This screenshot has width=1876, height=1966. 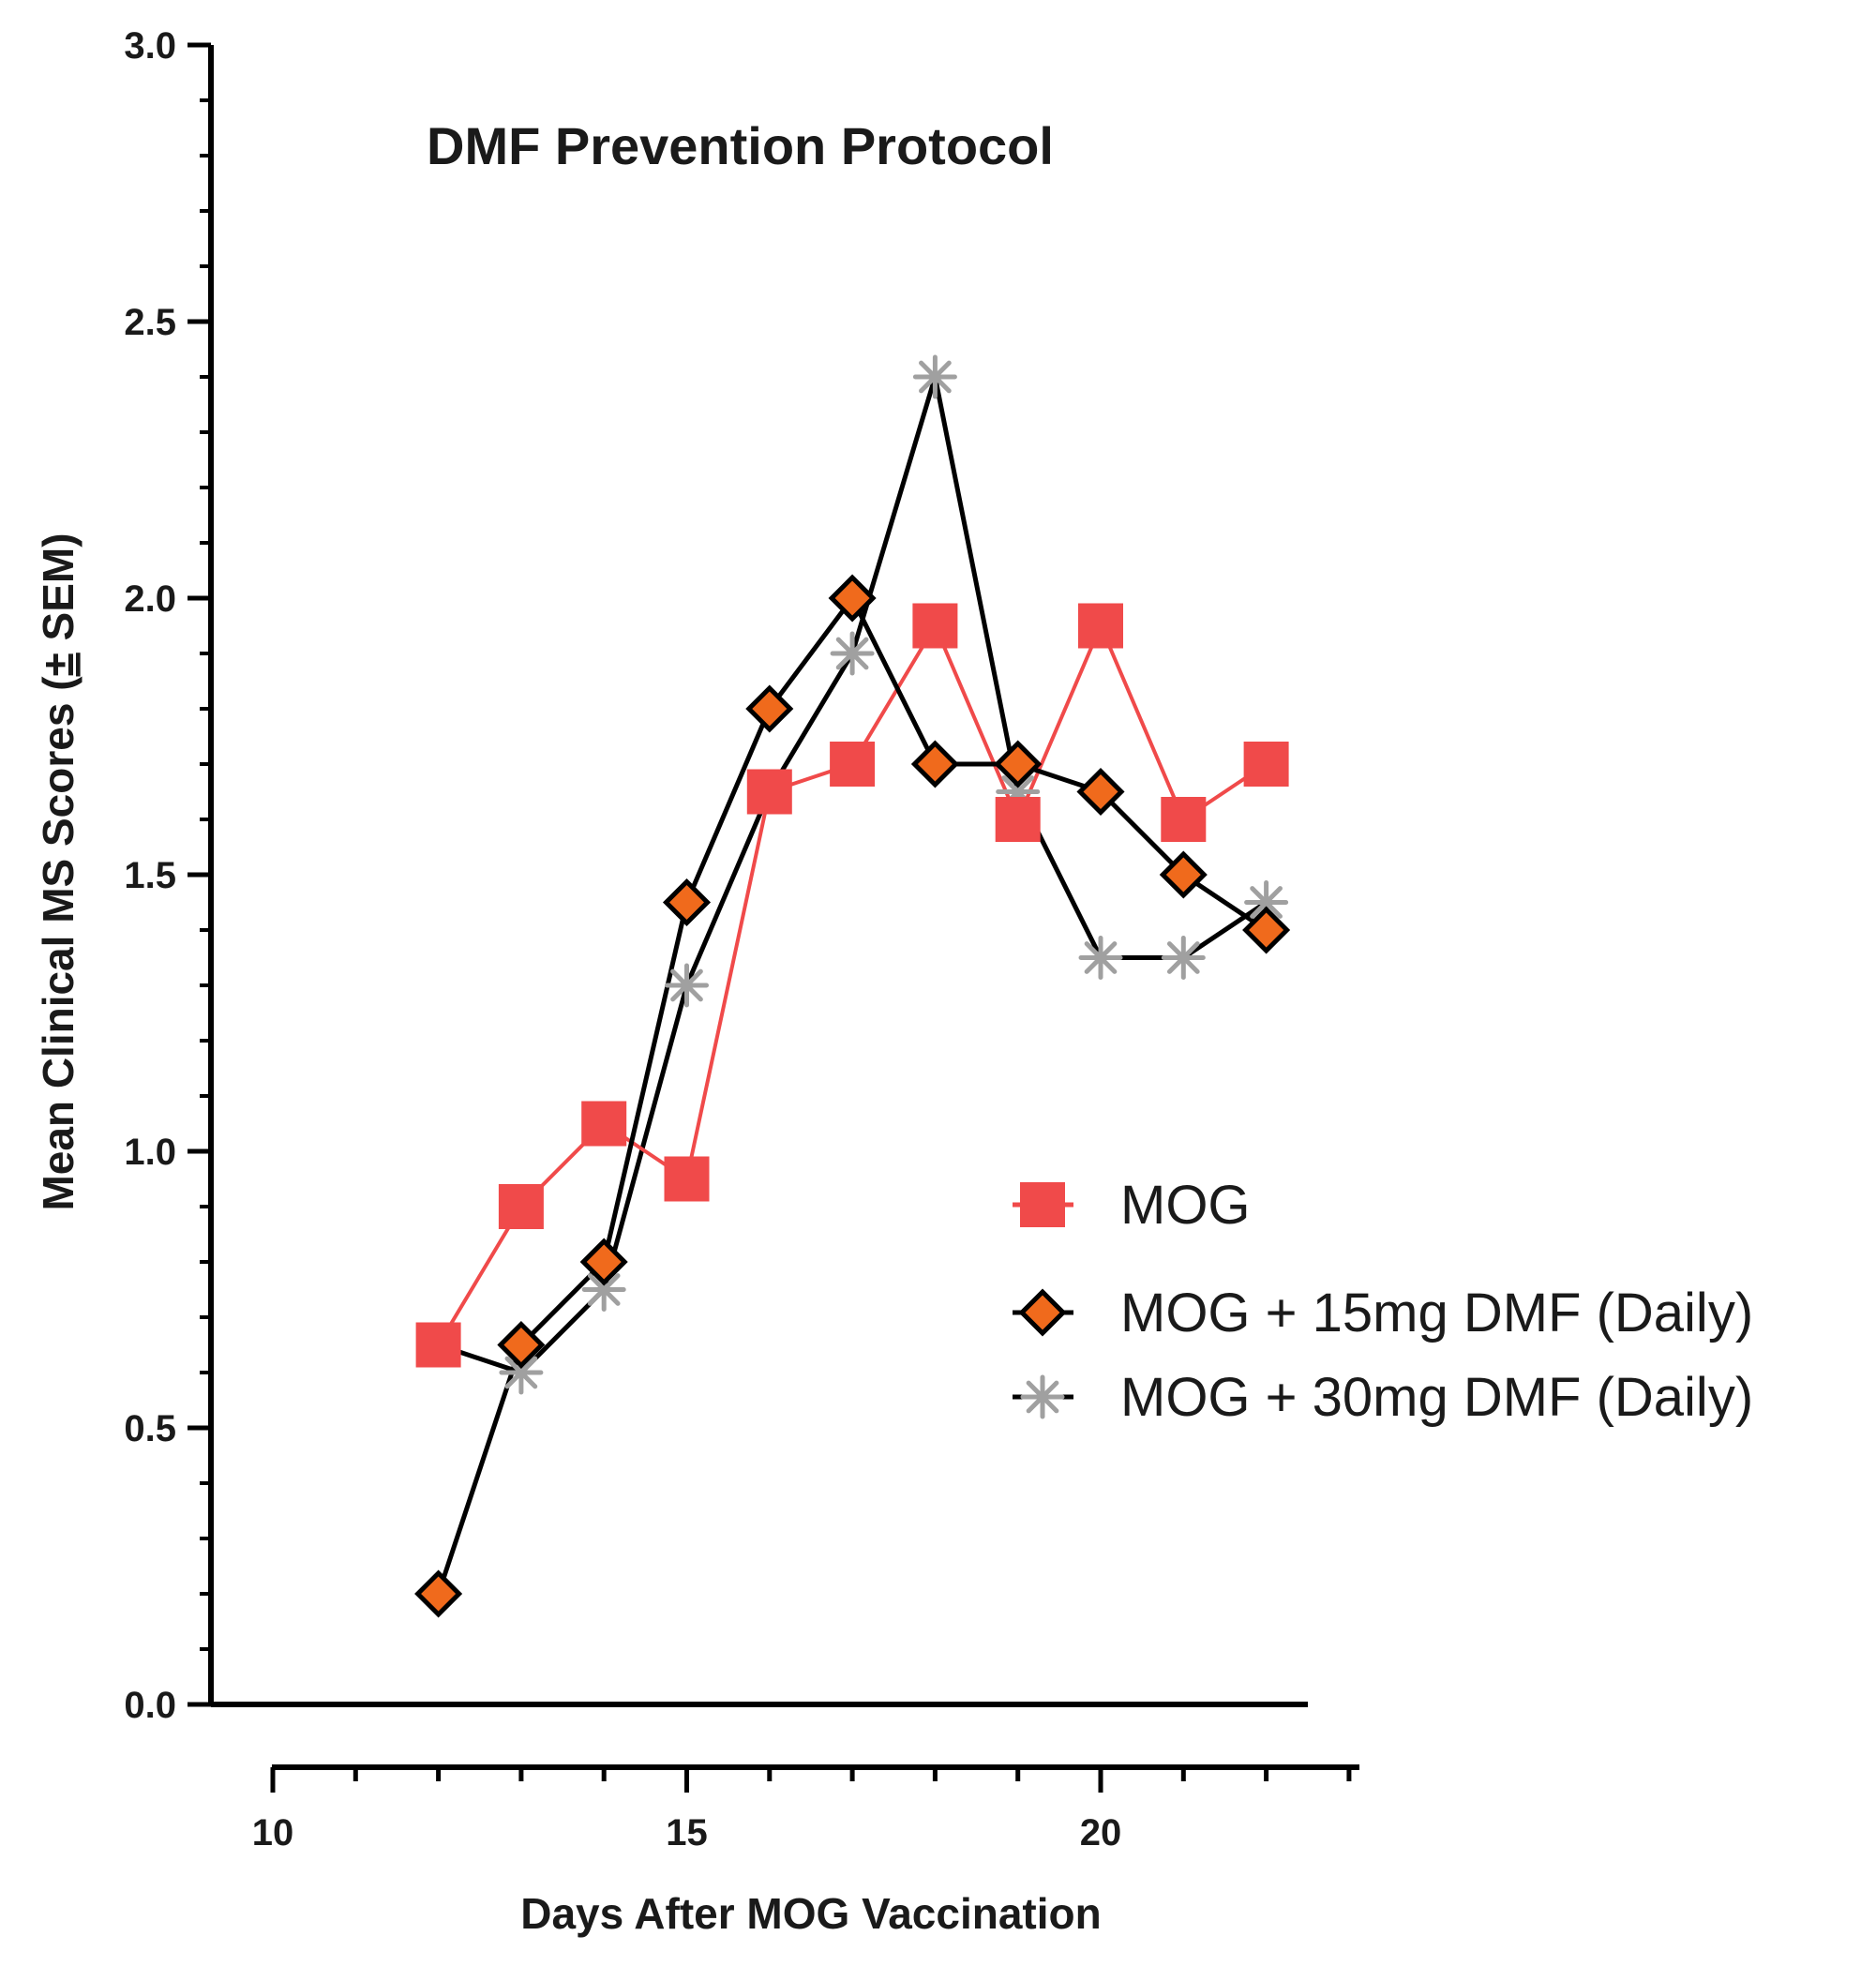 I want to click on y-tick-label: 1.5, so click(x=150, y=875).